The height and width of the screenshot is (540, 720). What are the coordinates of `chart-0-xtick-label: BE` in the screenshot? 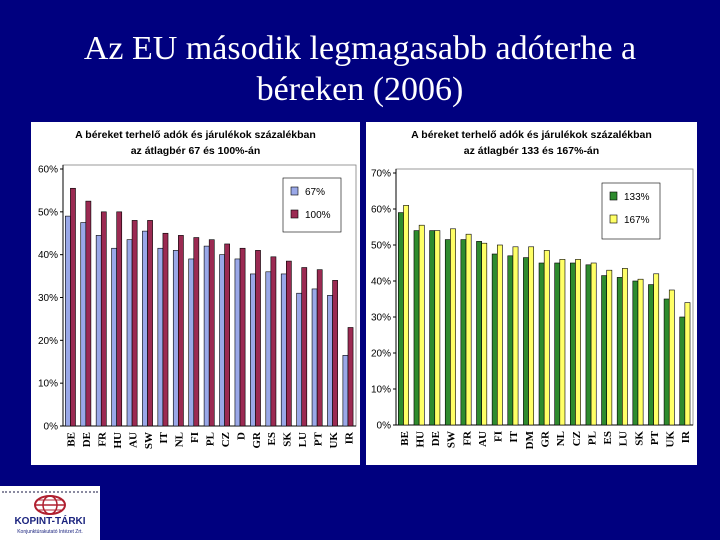 It's located at (72, 439).